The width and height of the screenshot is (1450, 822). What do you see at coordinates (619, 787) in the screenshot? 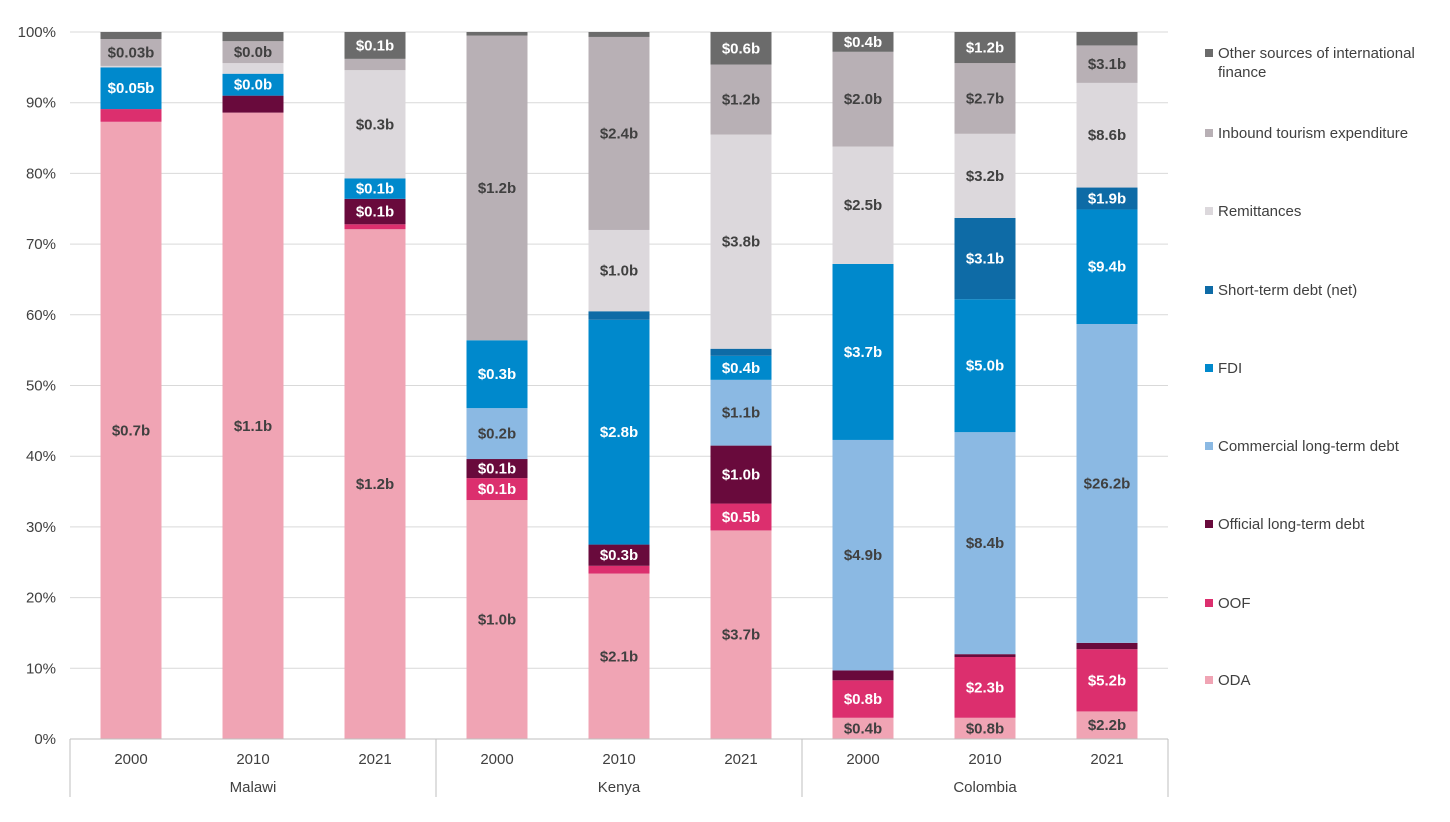
I see `group-label: Kenya` at bounding box center [619, 787].